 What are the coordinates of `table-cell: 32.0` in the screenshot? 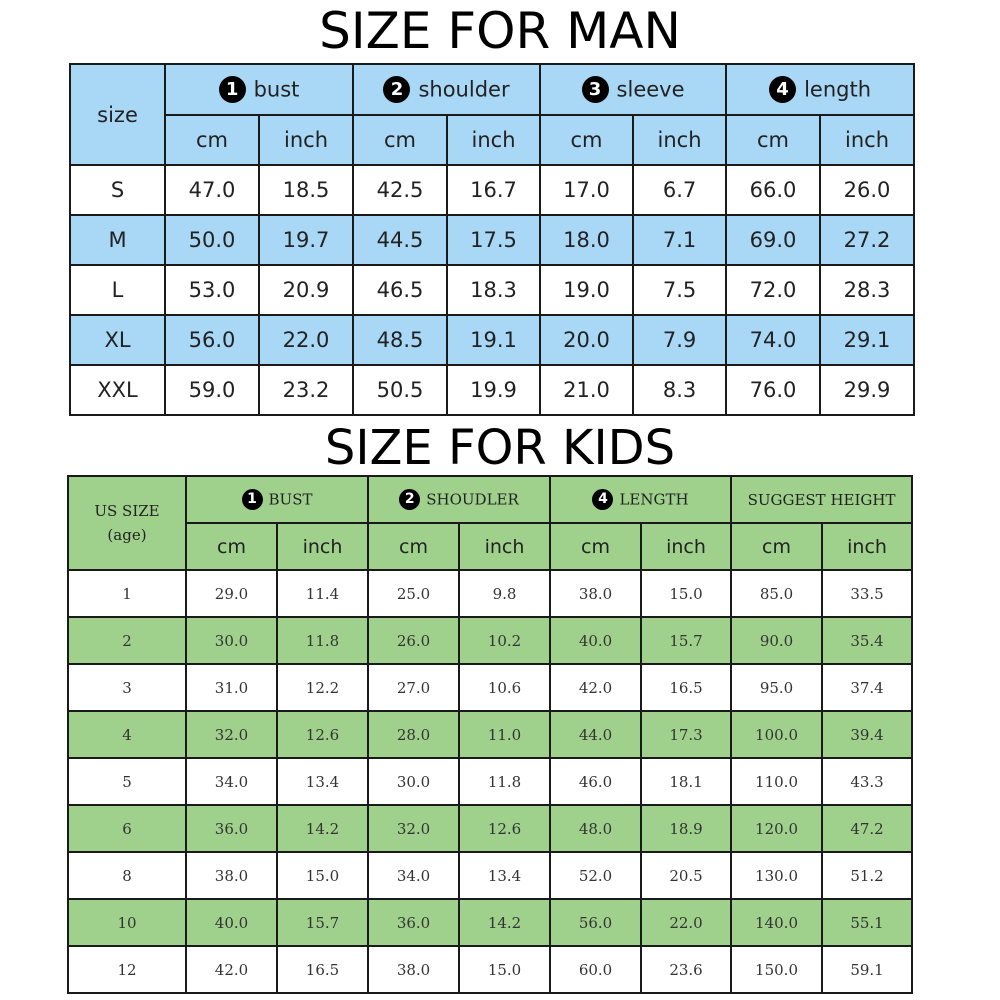 It's located at (414, 828).